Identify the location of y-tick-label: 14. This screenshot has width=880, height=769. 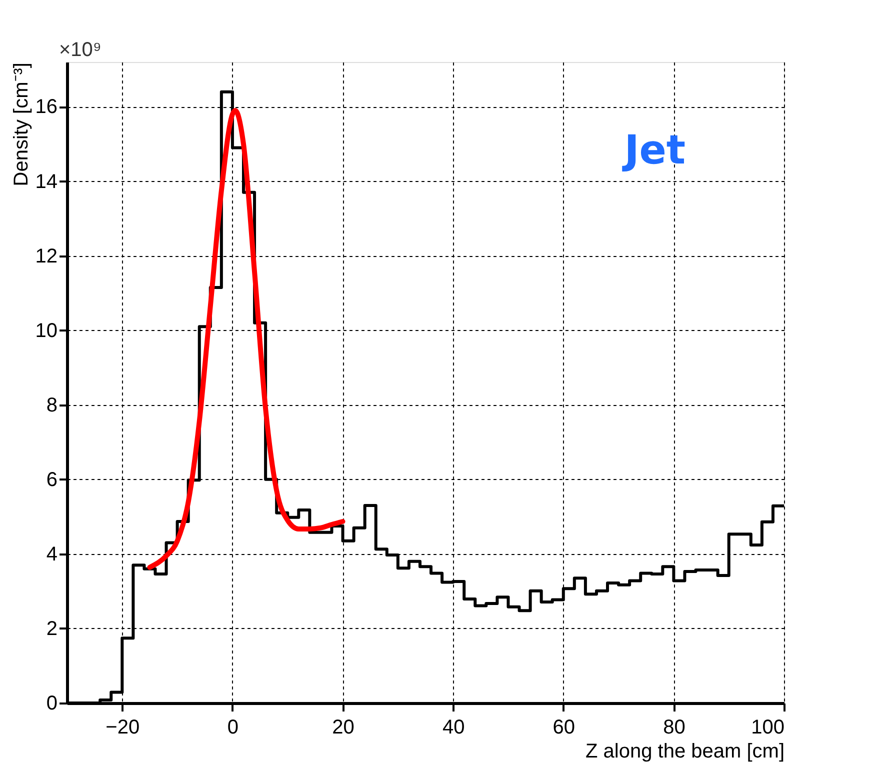
(46, 181).